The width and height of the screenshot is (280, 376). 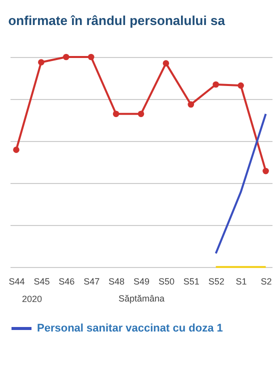 What do you see at coordinates (266, 281) in the screenshot?
I see `x-tick-label: S2` at bounding box center [266, 281].